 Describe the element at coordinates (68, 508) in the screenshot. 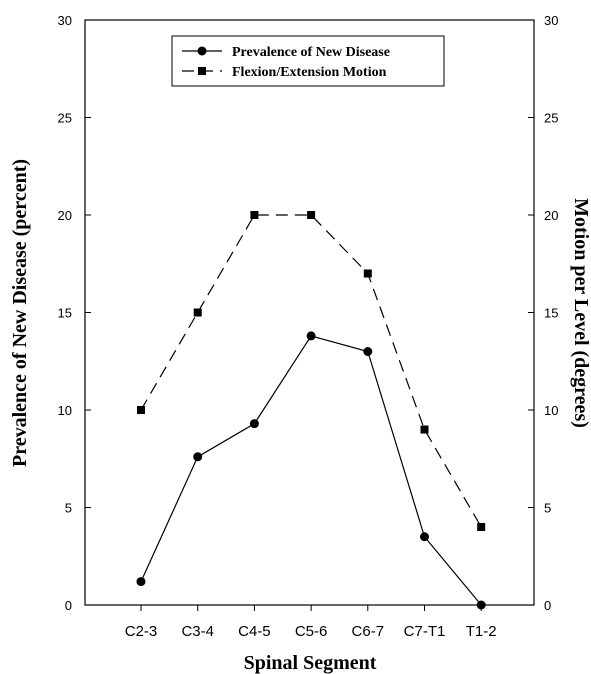

I see `left-tick-label: 5` at that location.